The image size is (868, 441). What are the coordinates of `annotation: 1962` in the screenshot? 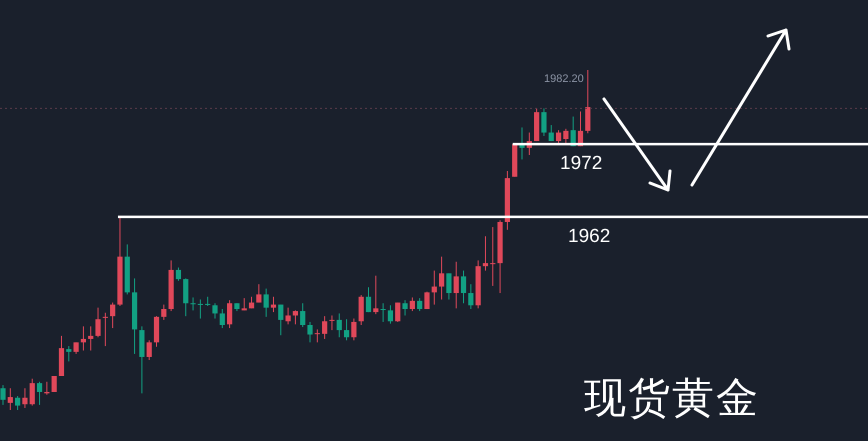 It's located at (589, 236).